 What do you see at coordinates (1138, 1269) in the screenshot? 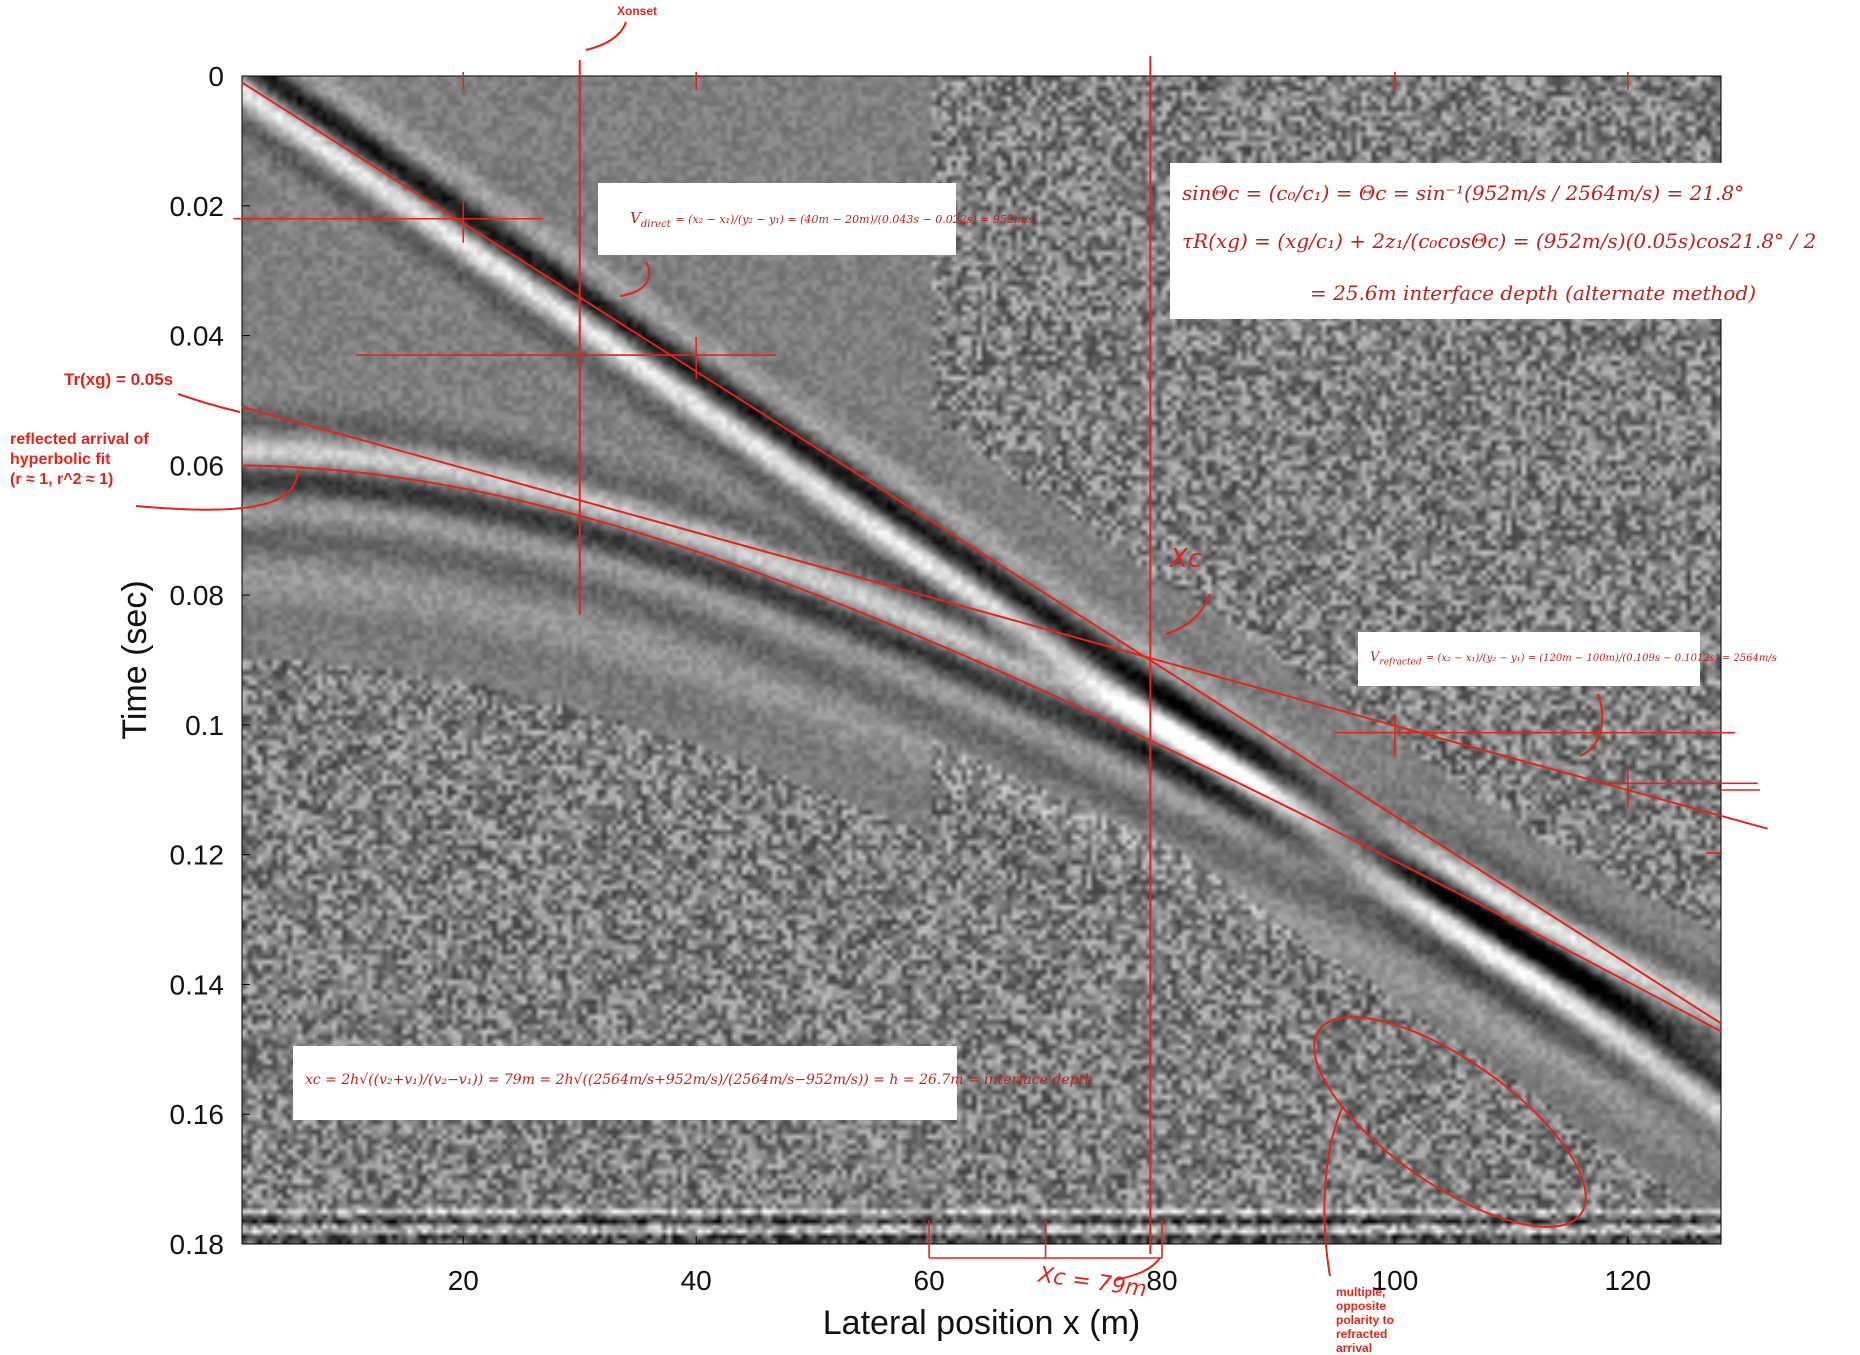
I see `xc-value-arrow` at bounding box center [1138, 1269].